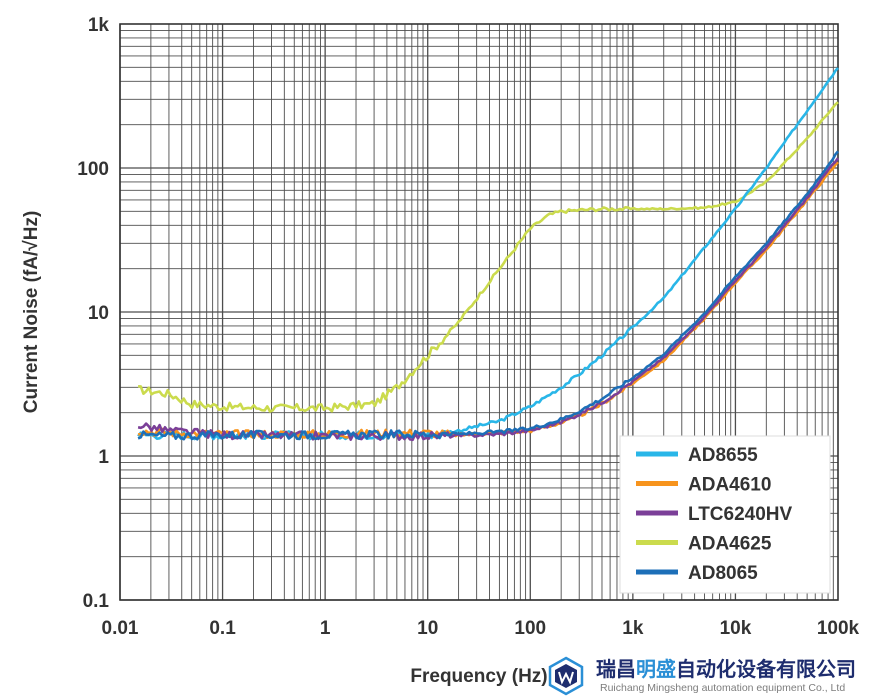 The width and height of the screenshot is (874, 697). What do you see at coordinates (478, 676) in the screenshot?
I see `x-axis-title: Frequency (Hz)` at bounding box center [478, 676].